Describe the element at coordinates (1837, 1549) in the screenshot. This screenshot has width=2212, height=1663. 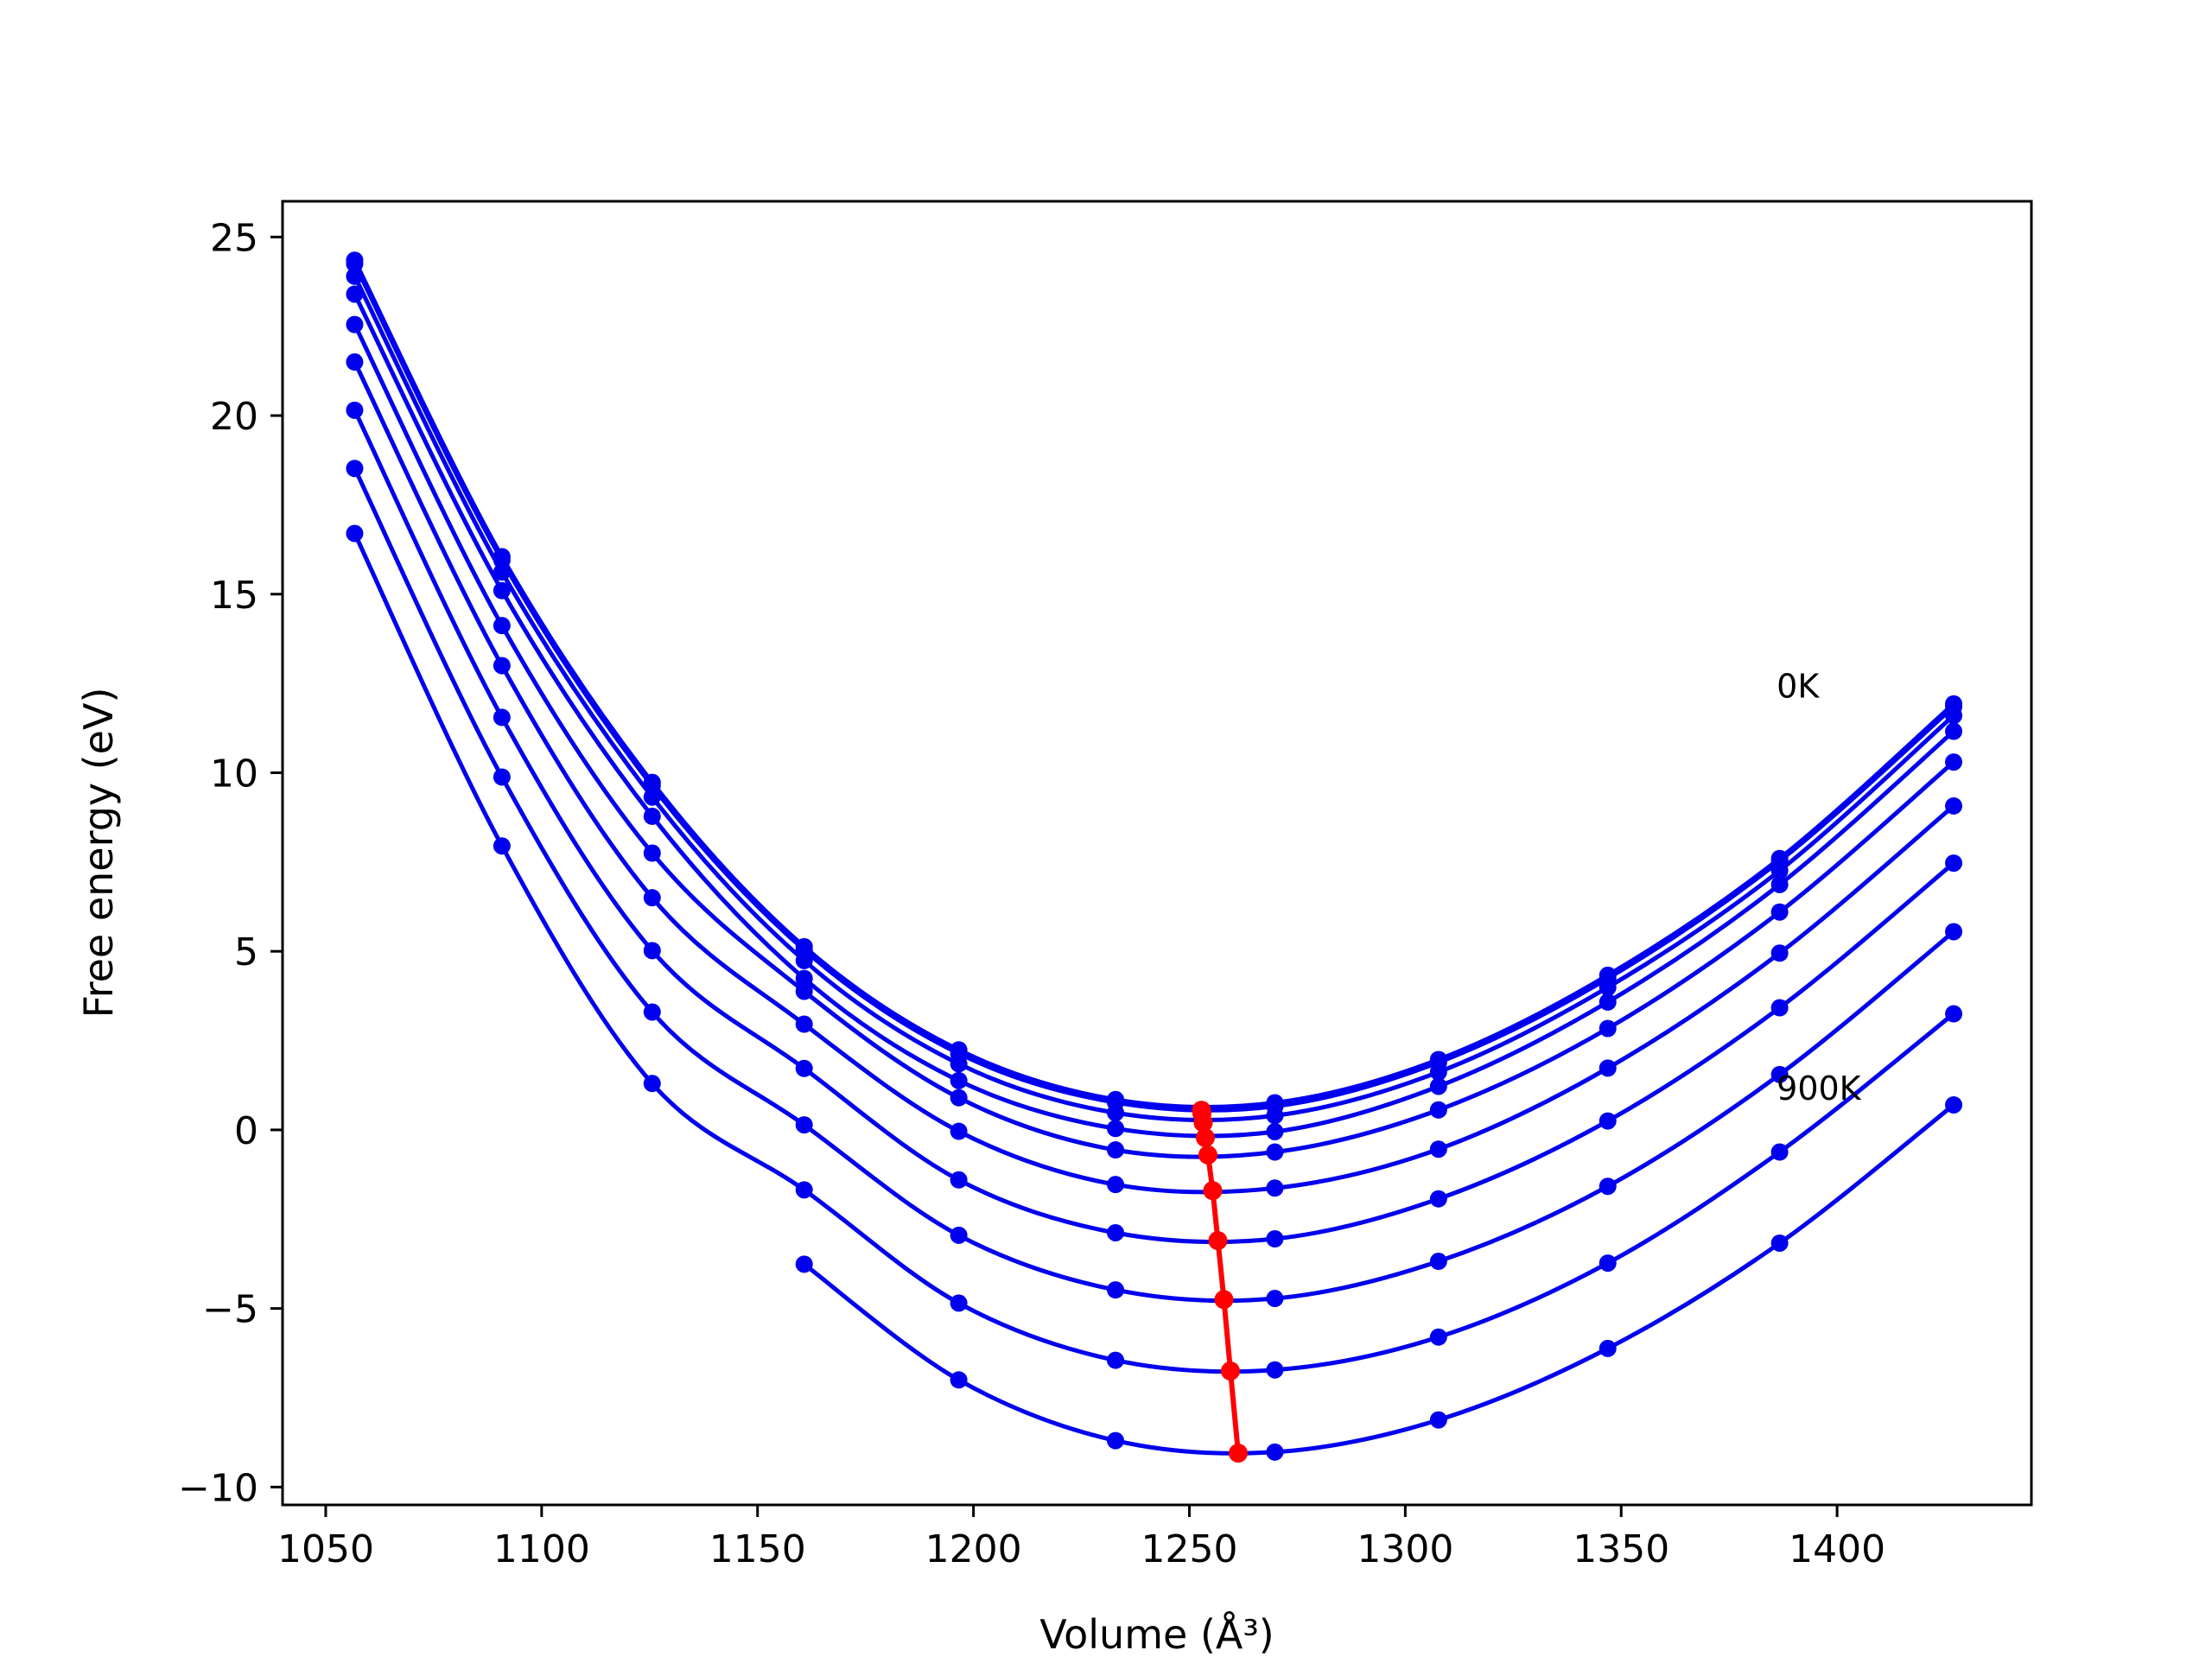
I see `x-tick-label: 1400` at that location.